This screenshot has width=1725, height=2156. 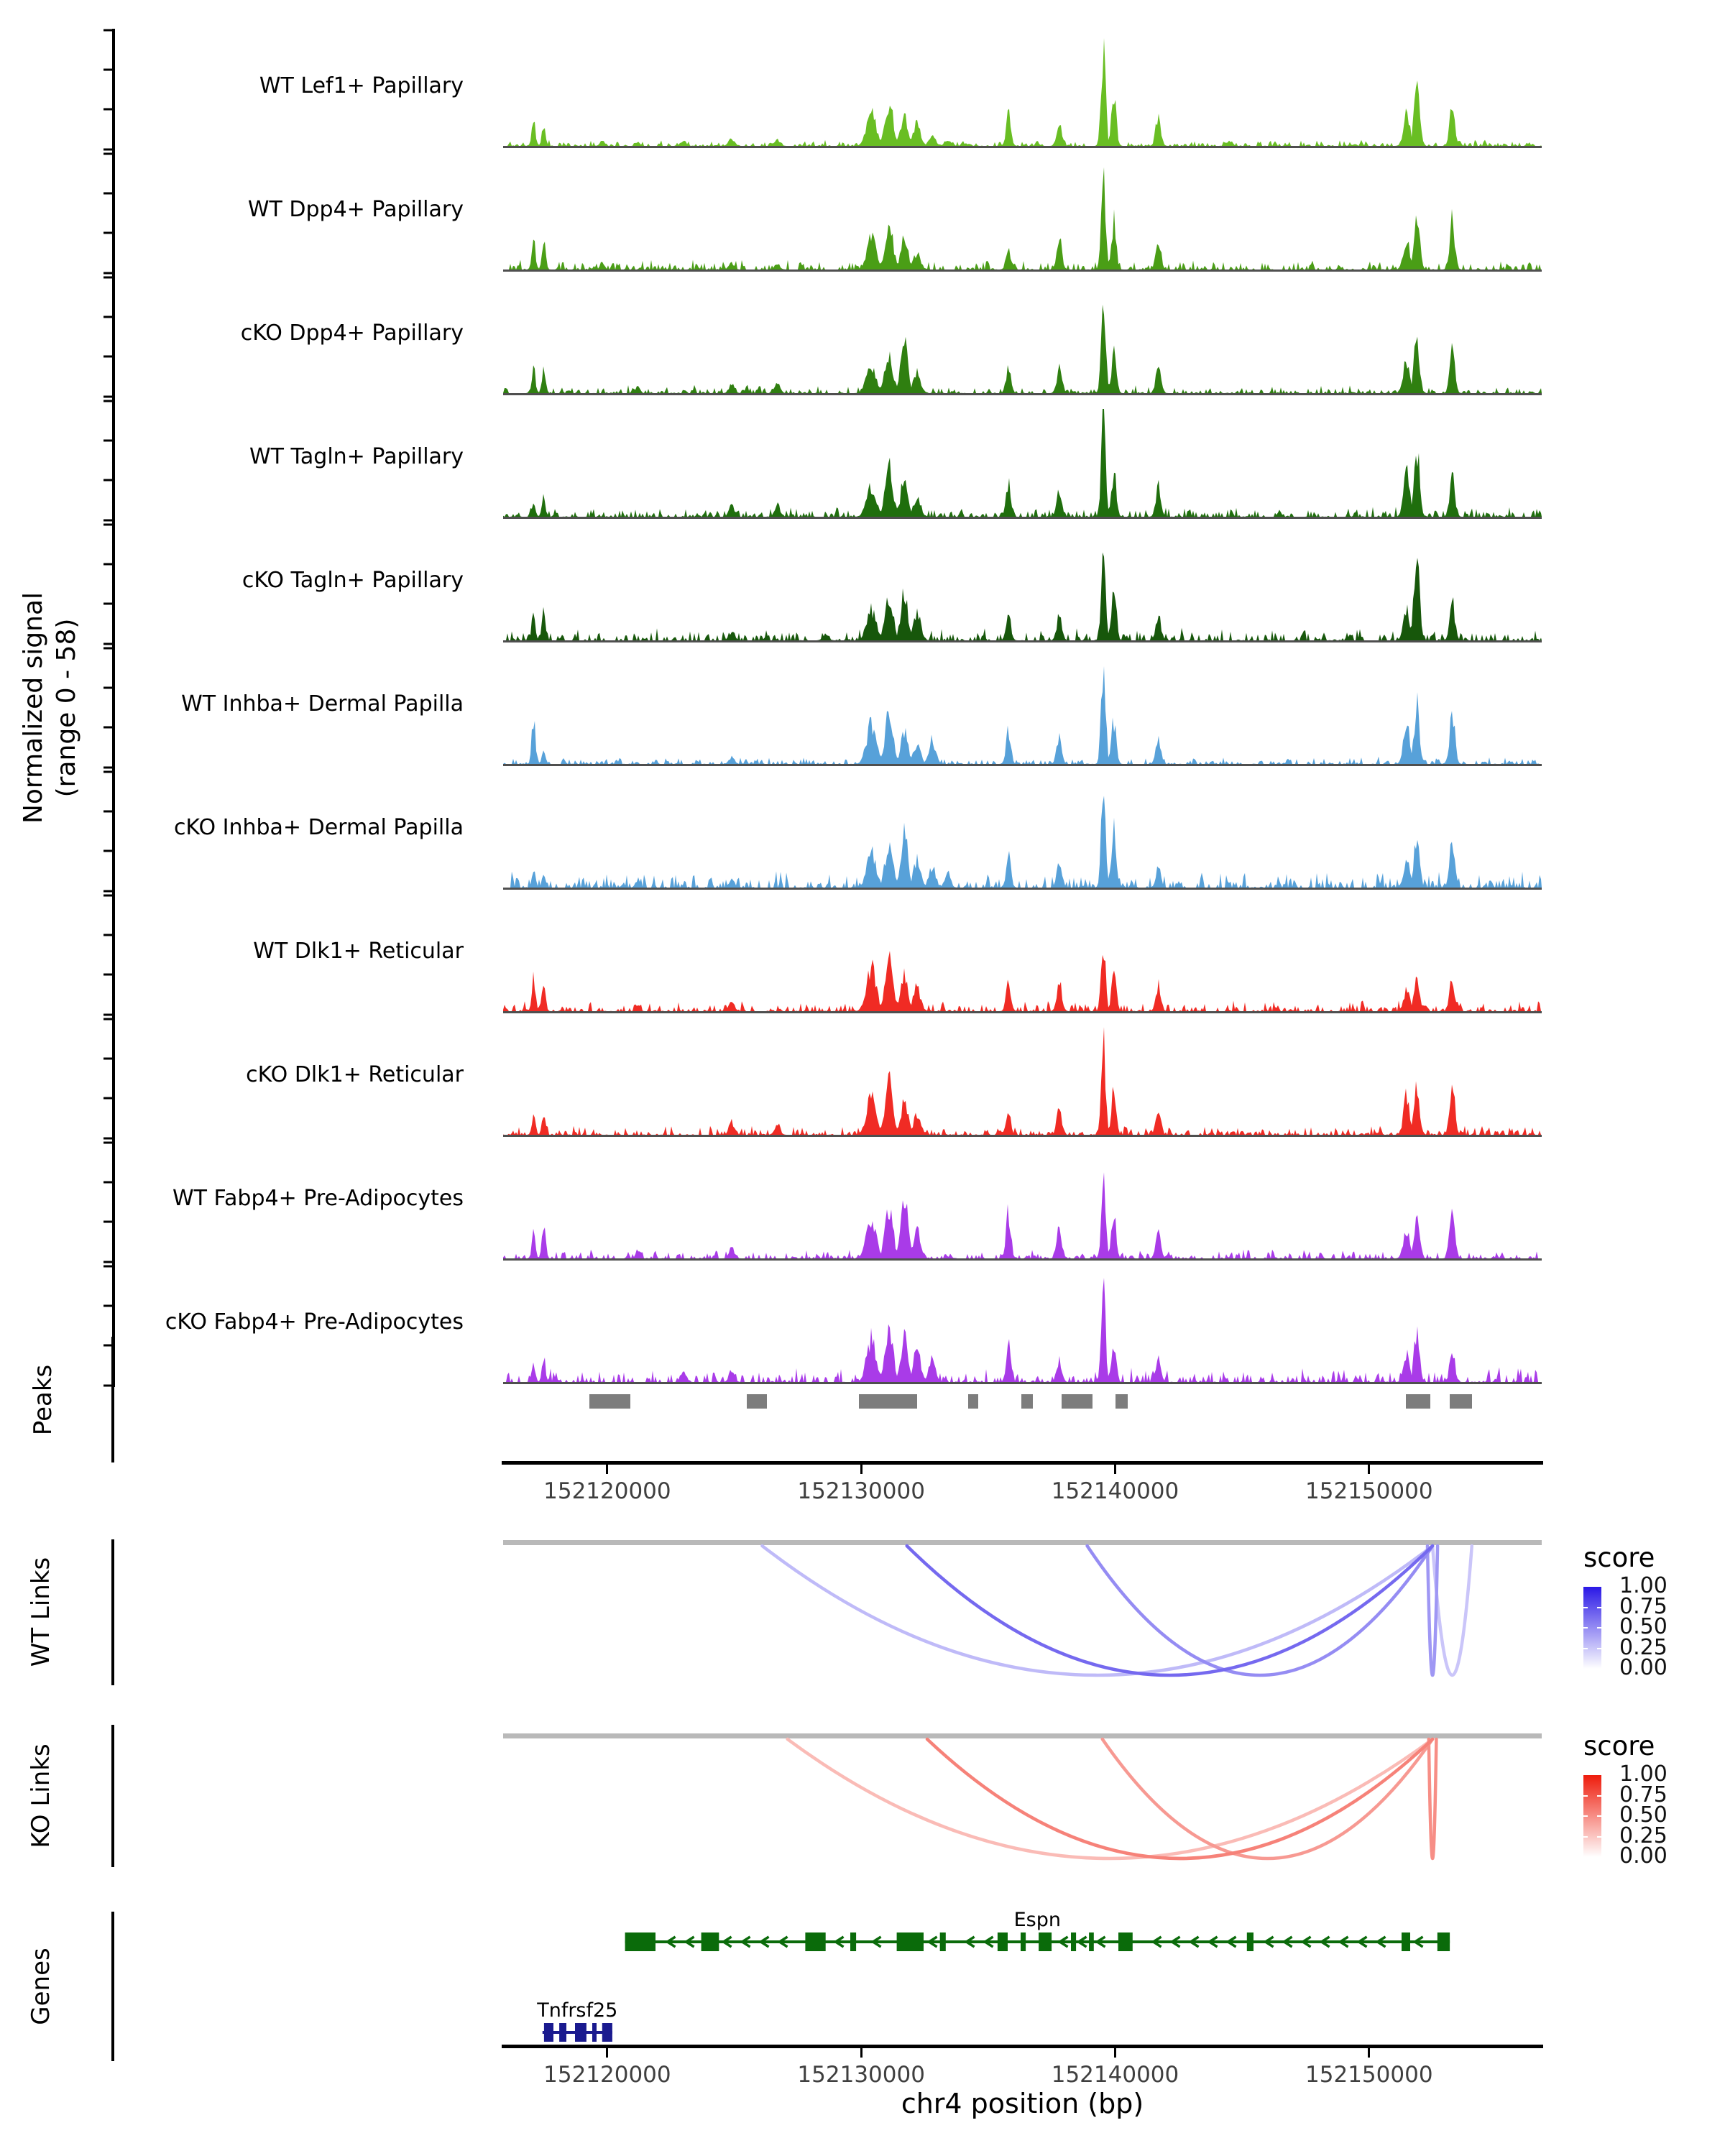 What do you see at coordinates (361, 85) in the screenshot?
I see `track-label: WT Lef1+ Papillary` at bounding box center [361, 85].